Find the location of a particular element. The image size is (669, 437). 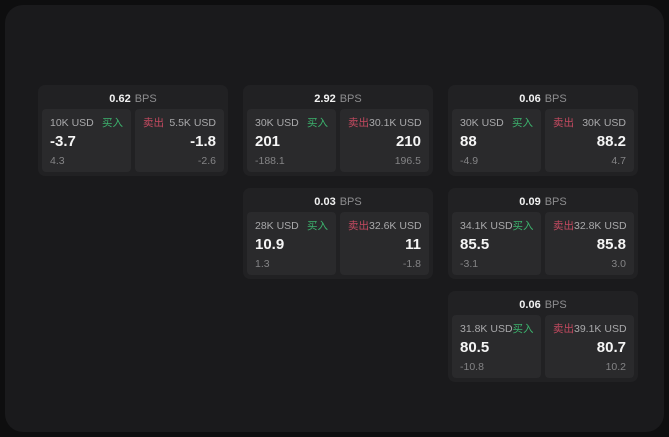

bps-value: 0.03 is located at coordinates (325, 202).